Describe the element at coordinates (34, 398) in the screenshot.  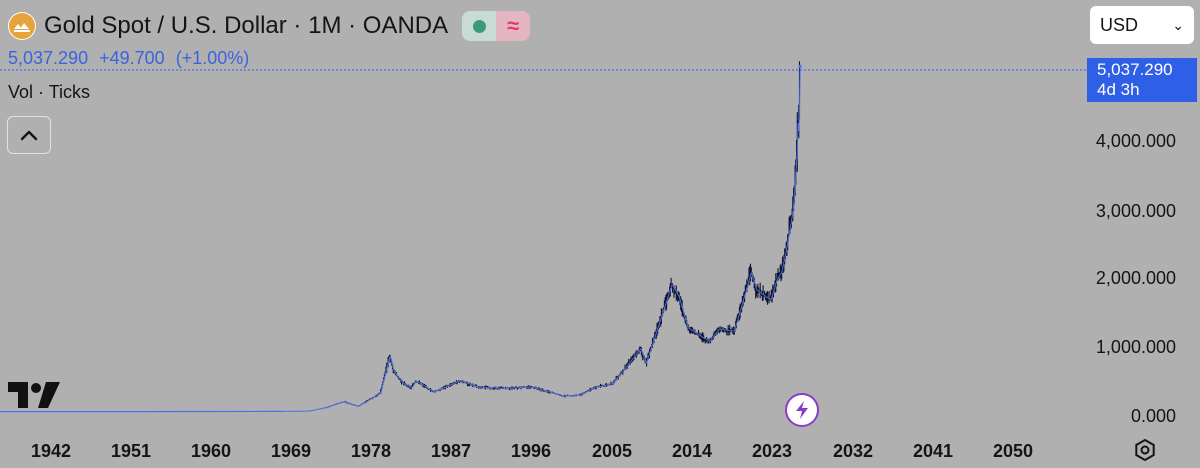
I see `tradingview-logo` at that location.